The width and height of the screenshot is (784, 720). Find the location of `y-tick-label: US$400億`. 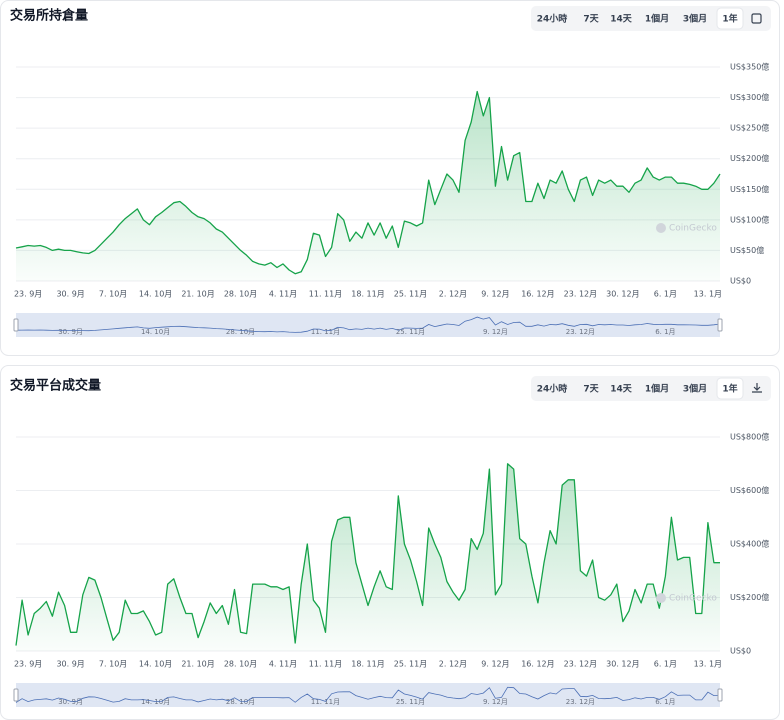

y-tick-label: US$400億 is located at coordinates (749, 544).